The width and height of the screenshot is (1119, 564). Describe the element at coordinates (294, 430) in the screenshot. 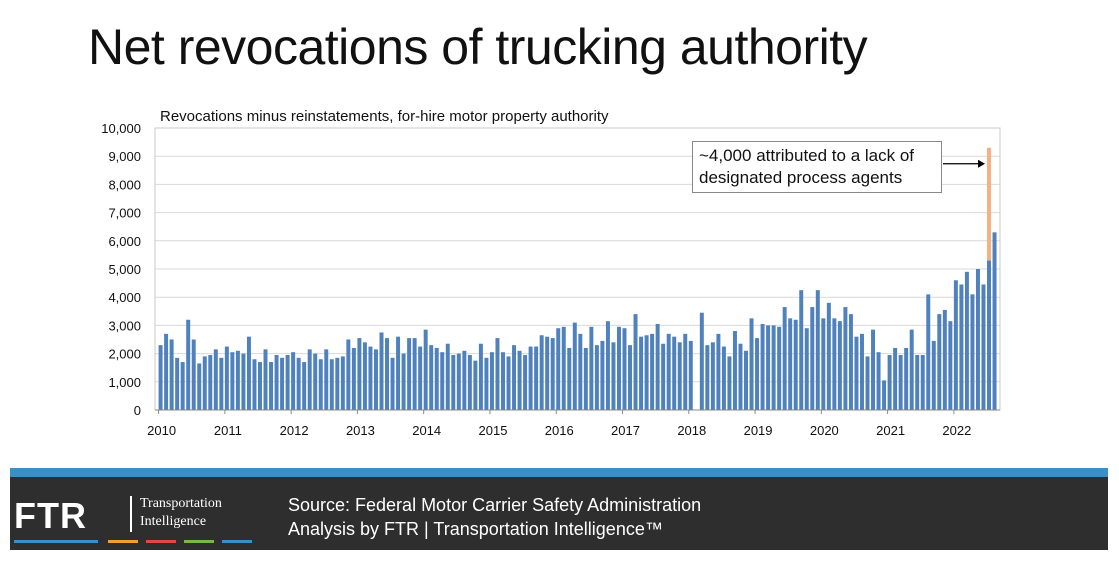

I see `x-tick-label: 2012` at that location.